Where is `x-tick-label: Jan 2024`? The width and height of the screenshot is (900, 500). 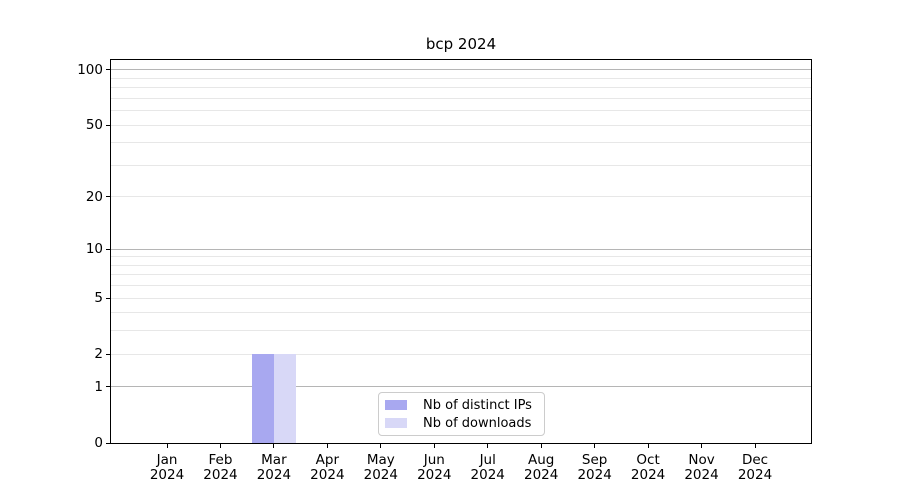
x-tick-label: Jan 2024 is located at coordinates (167, 467).